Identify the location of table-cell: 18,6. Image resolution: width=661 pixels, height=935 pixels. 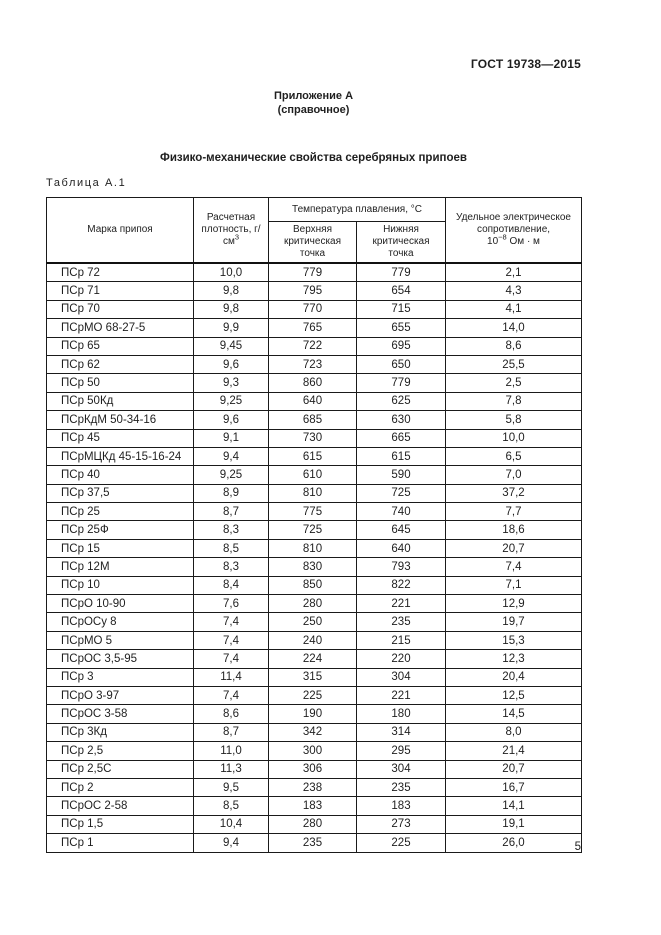
(513, 530).